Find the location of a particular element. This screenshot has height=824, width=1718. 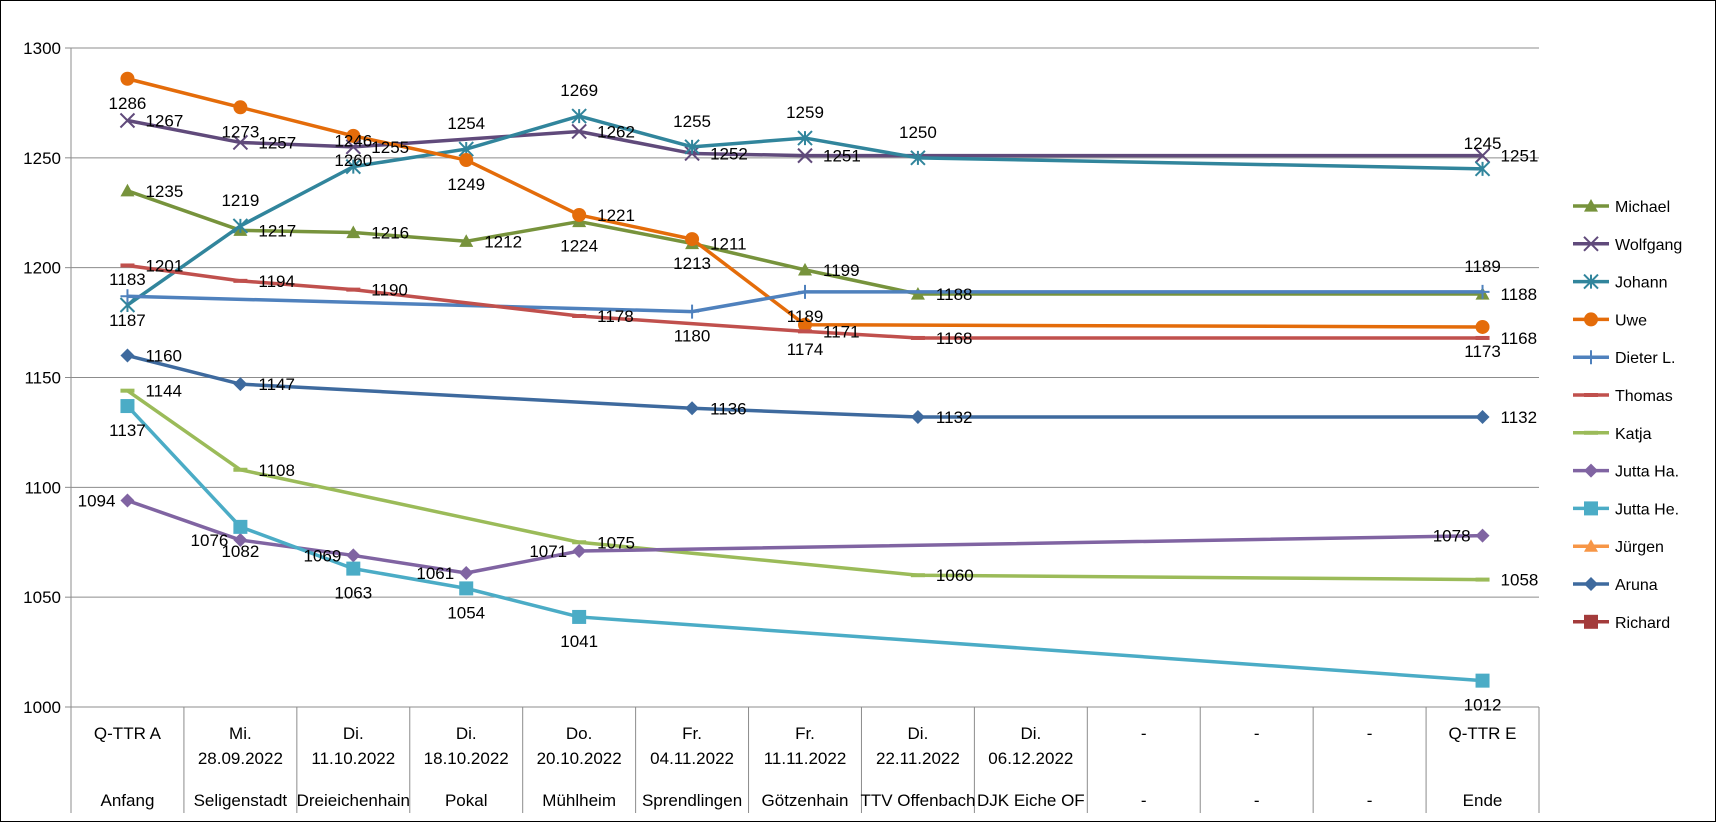

legend-label: Michael is located at coordinates (1642, 207).